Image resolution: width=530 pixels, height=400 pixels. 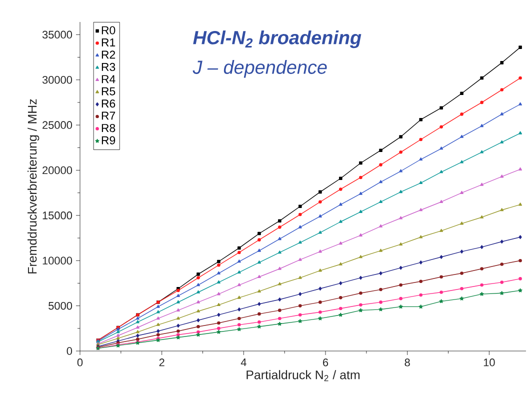 I want to click on y-tick-label: 15000, so click(x=57, y=216).